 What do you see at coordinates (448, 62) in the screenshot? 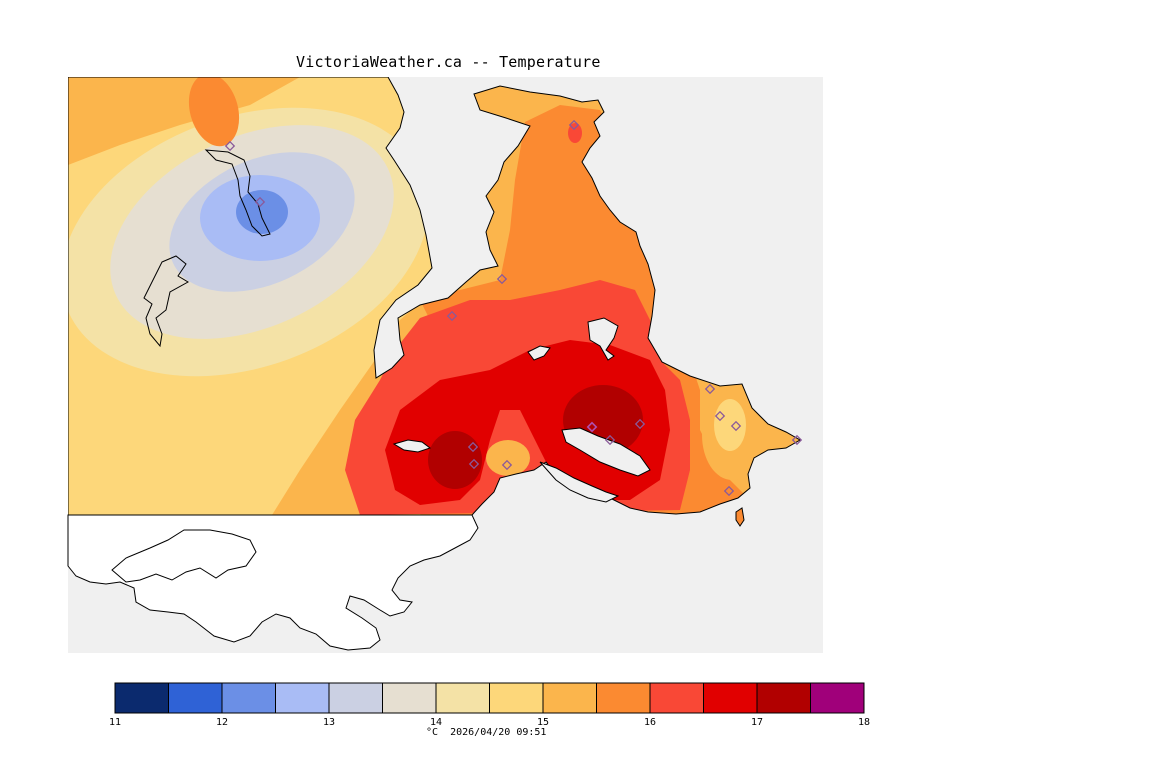
I see `map-title: VictoriaWeather.ca -- Temperature` at bounding box center [448, 62].